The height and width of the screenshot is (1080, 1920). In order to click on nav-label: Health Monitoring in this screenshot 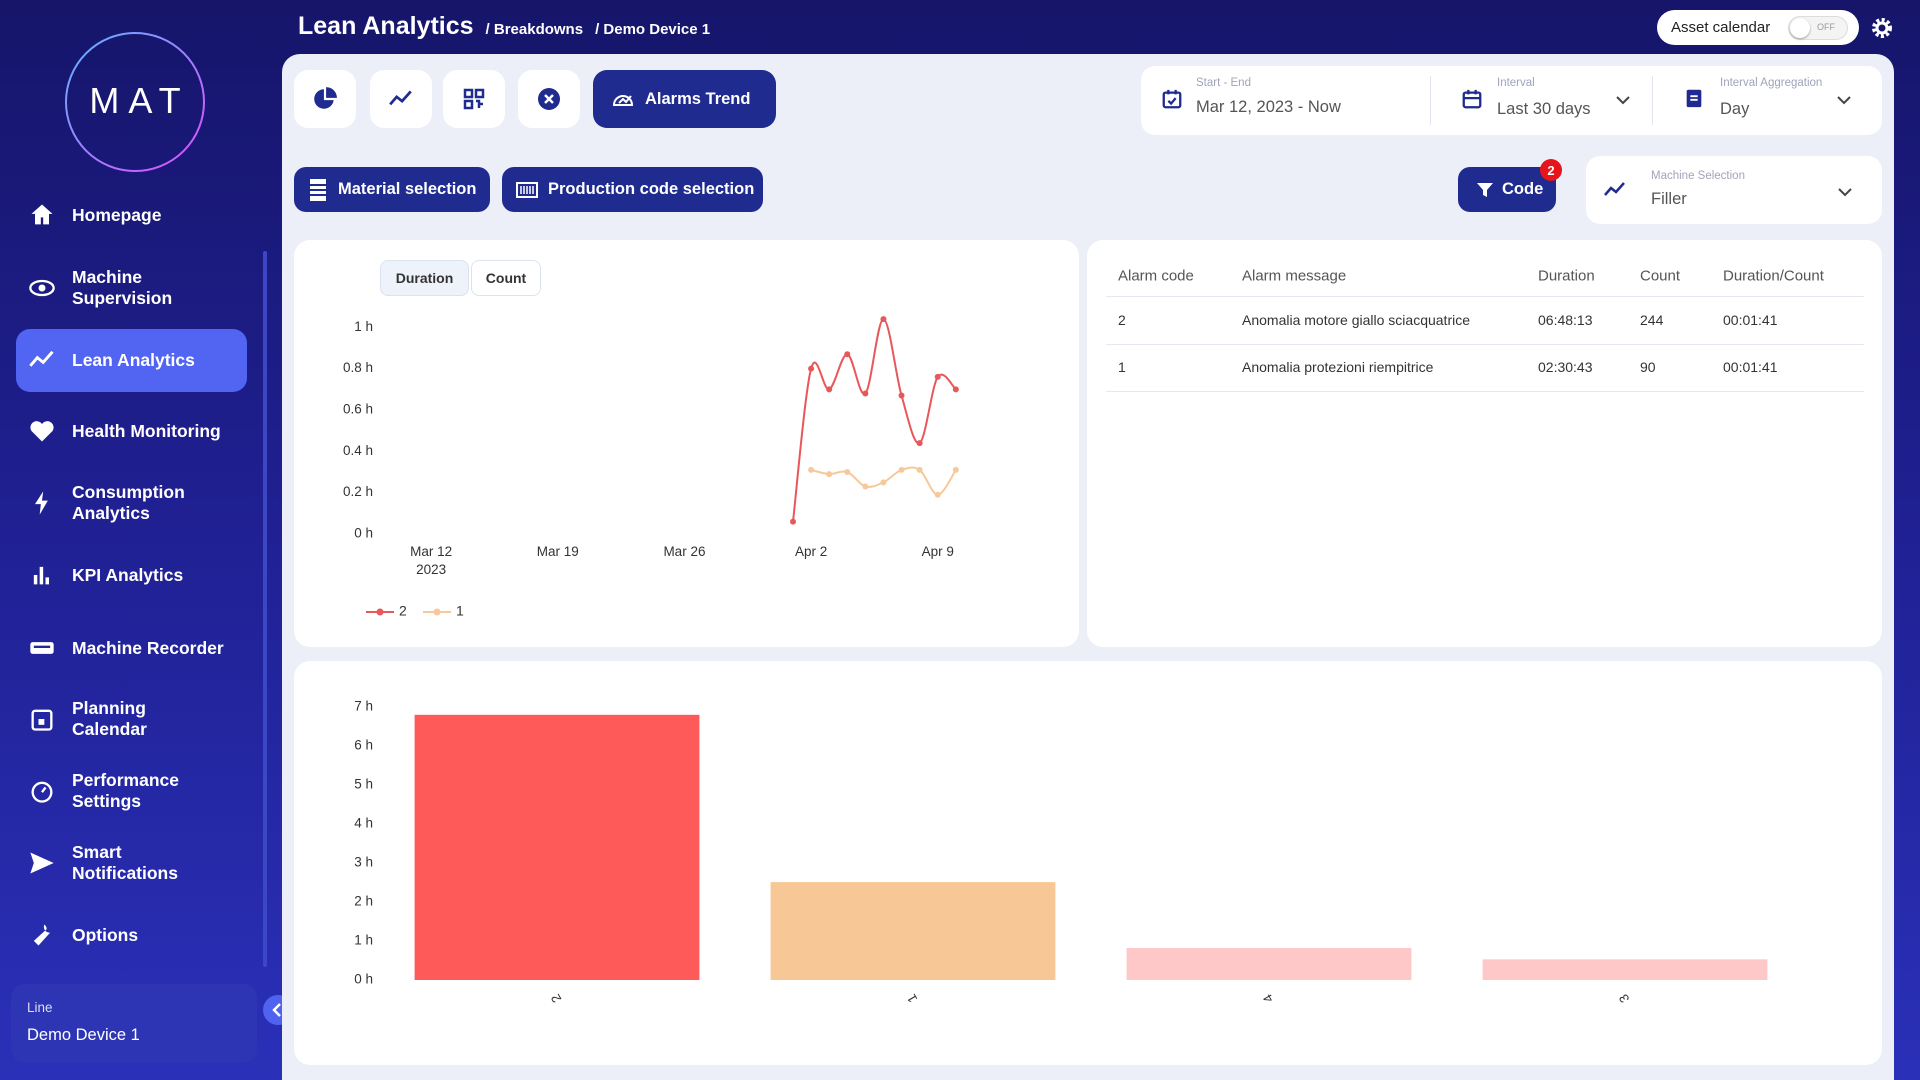, I will do `click(146, 430)`.